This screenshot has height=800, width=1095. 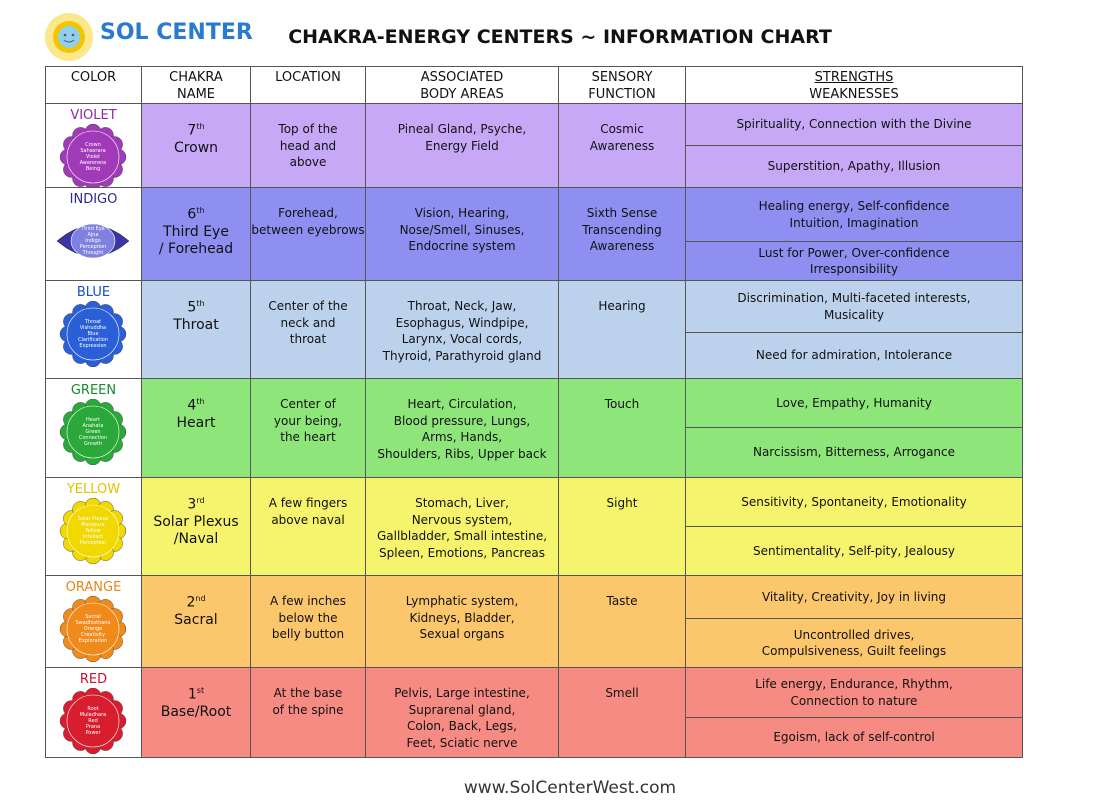 I want to click on chakra-ordinal-suffix: rd, so click(x=200, y=500).